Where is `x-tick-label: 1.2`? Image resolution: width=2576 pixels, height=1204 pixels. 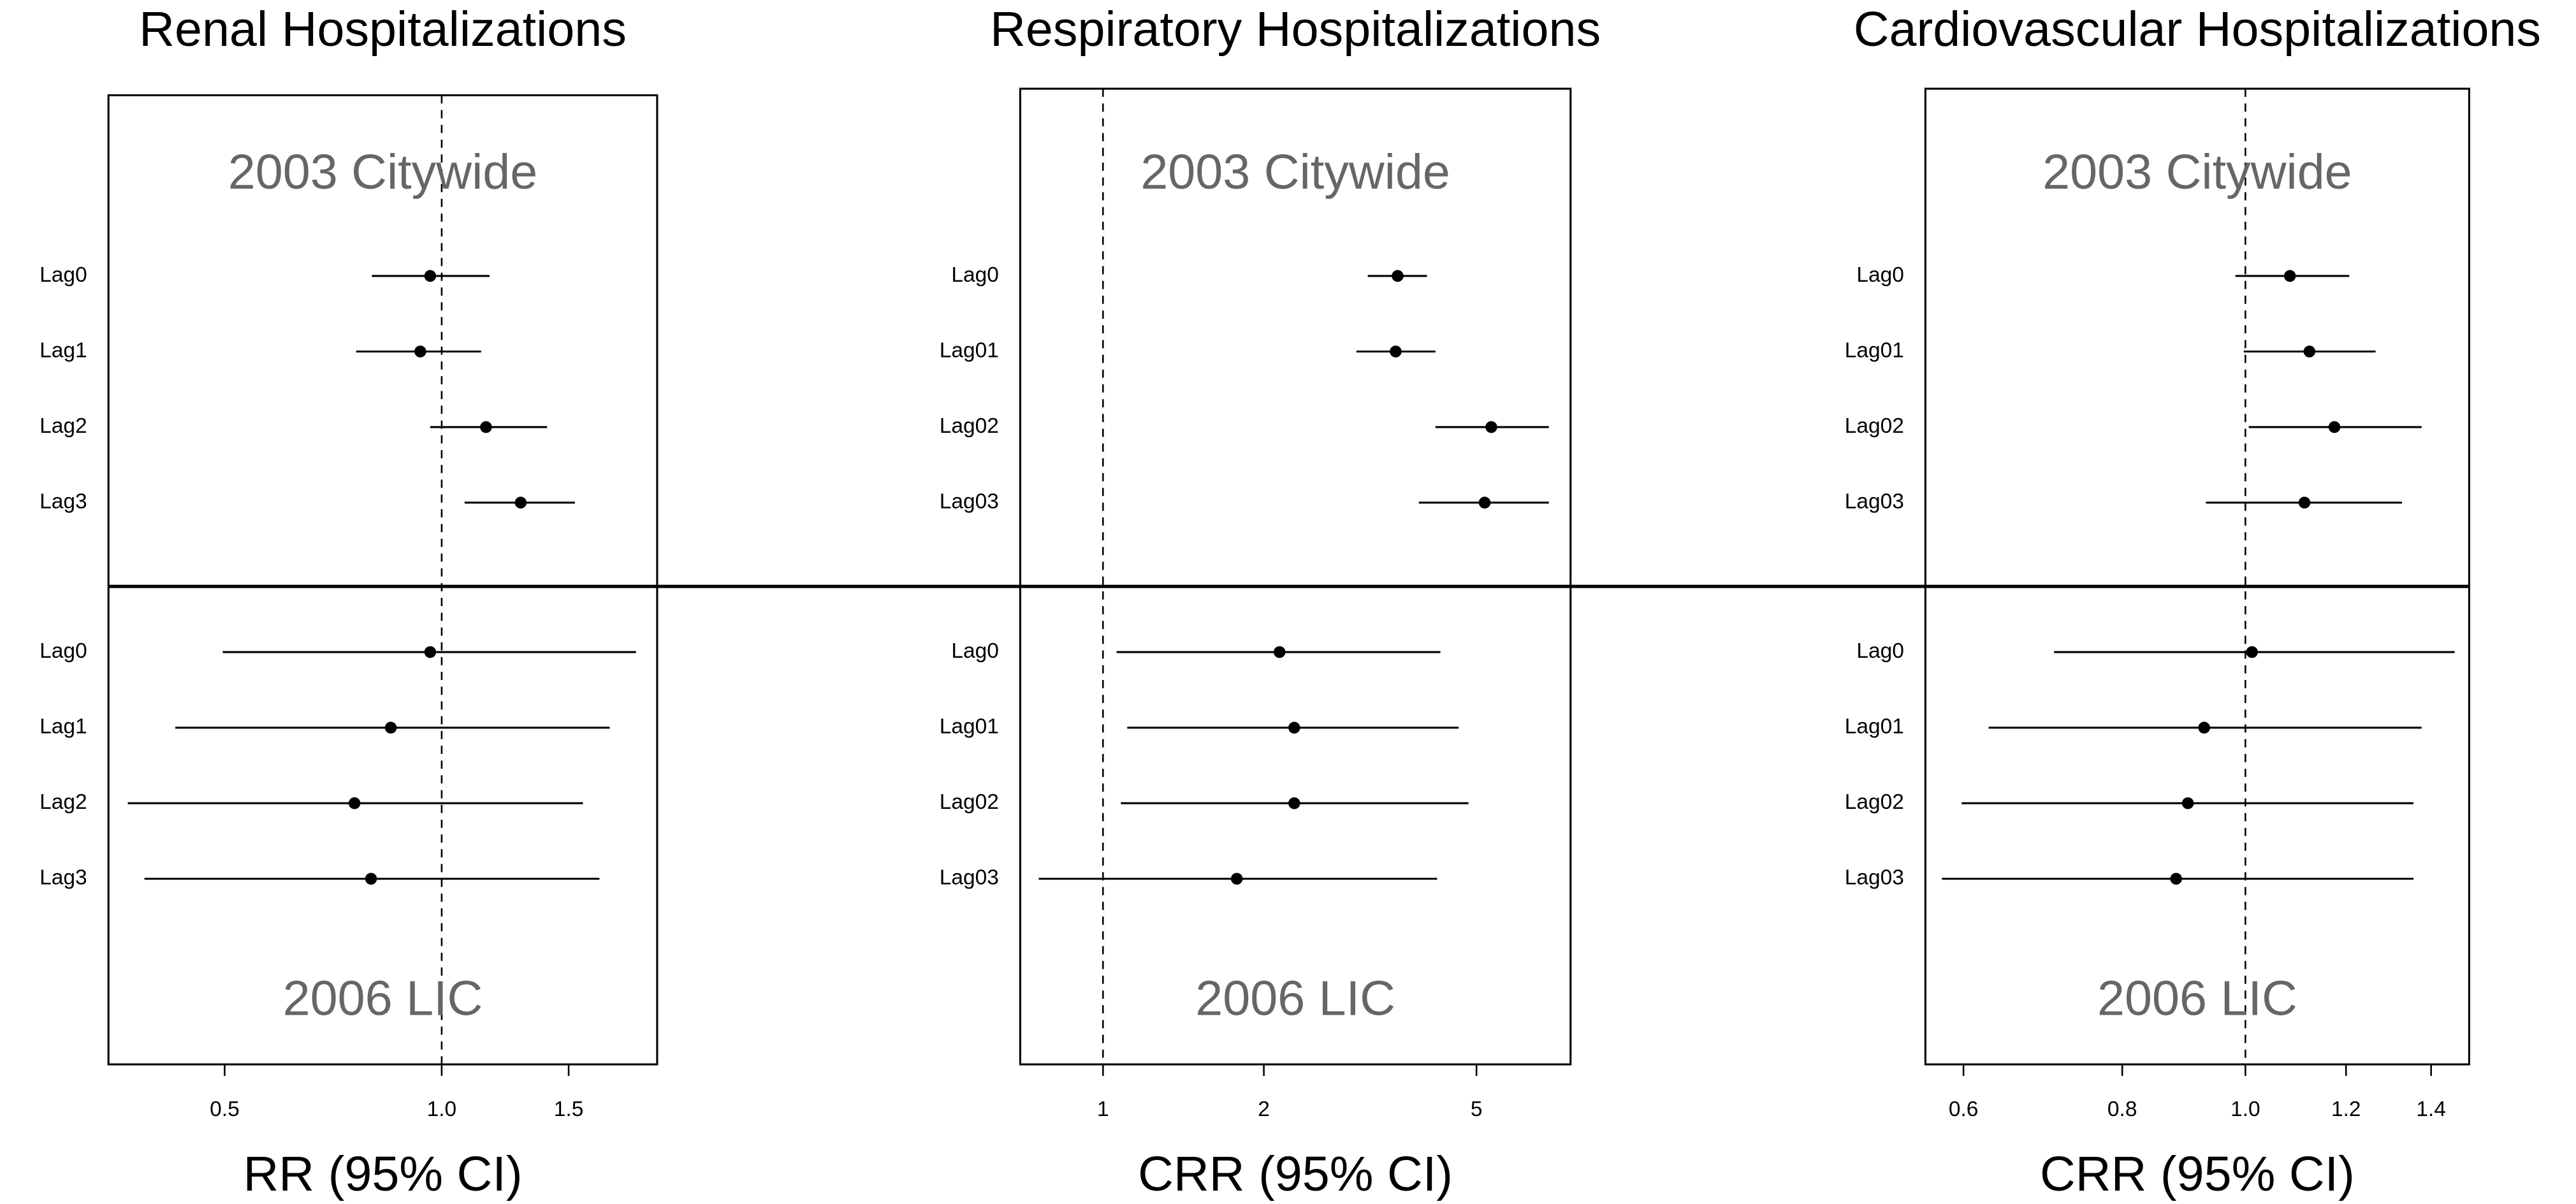 x-tick-label: 1.2 is located at coordinates (2346, 1109).